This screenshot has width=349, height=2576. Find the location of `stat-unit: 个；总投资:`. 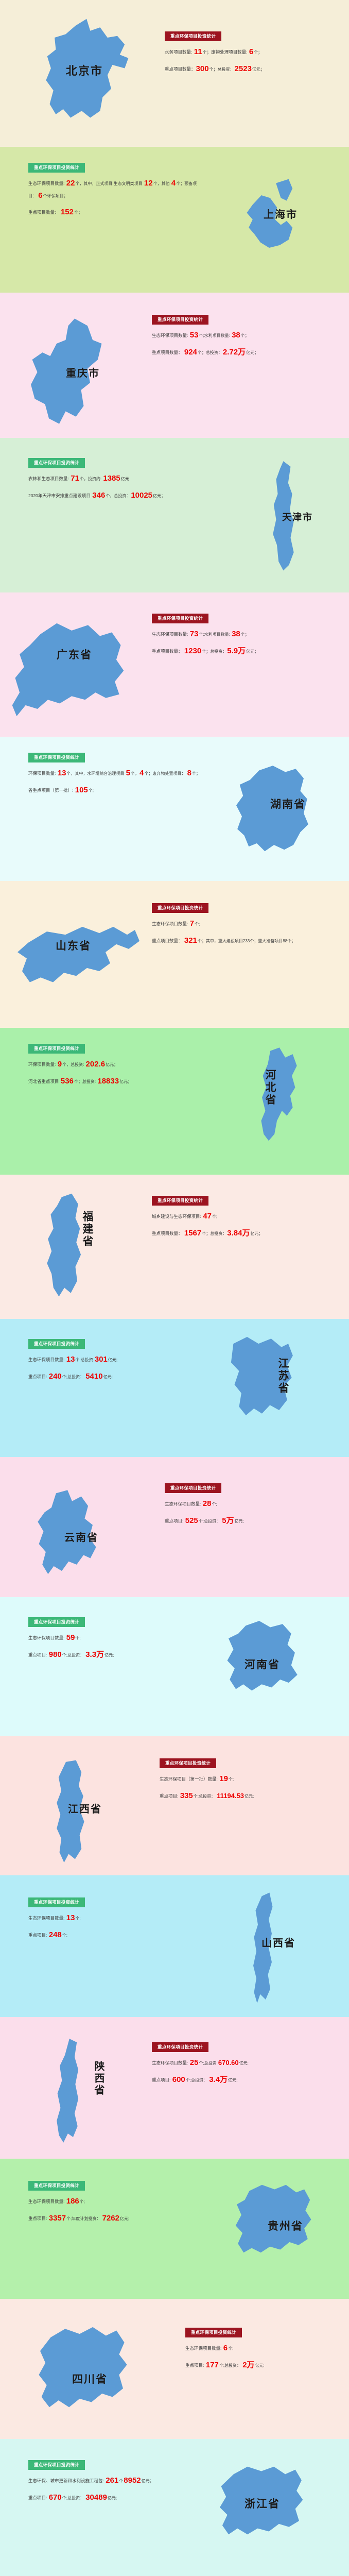

stat-unit: 个；总投资: is located at coordinates (85, 1081).